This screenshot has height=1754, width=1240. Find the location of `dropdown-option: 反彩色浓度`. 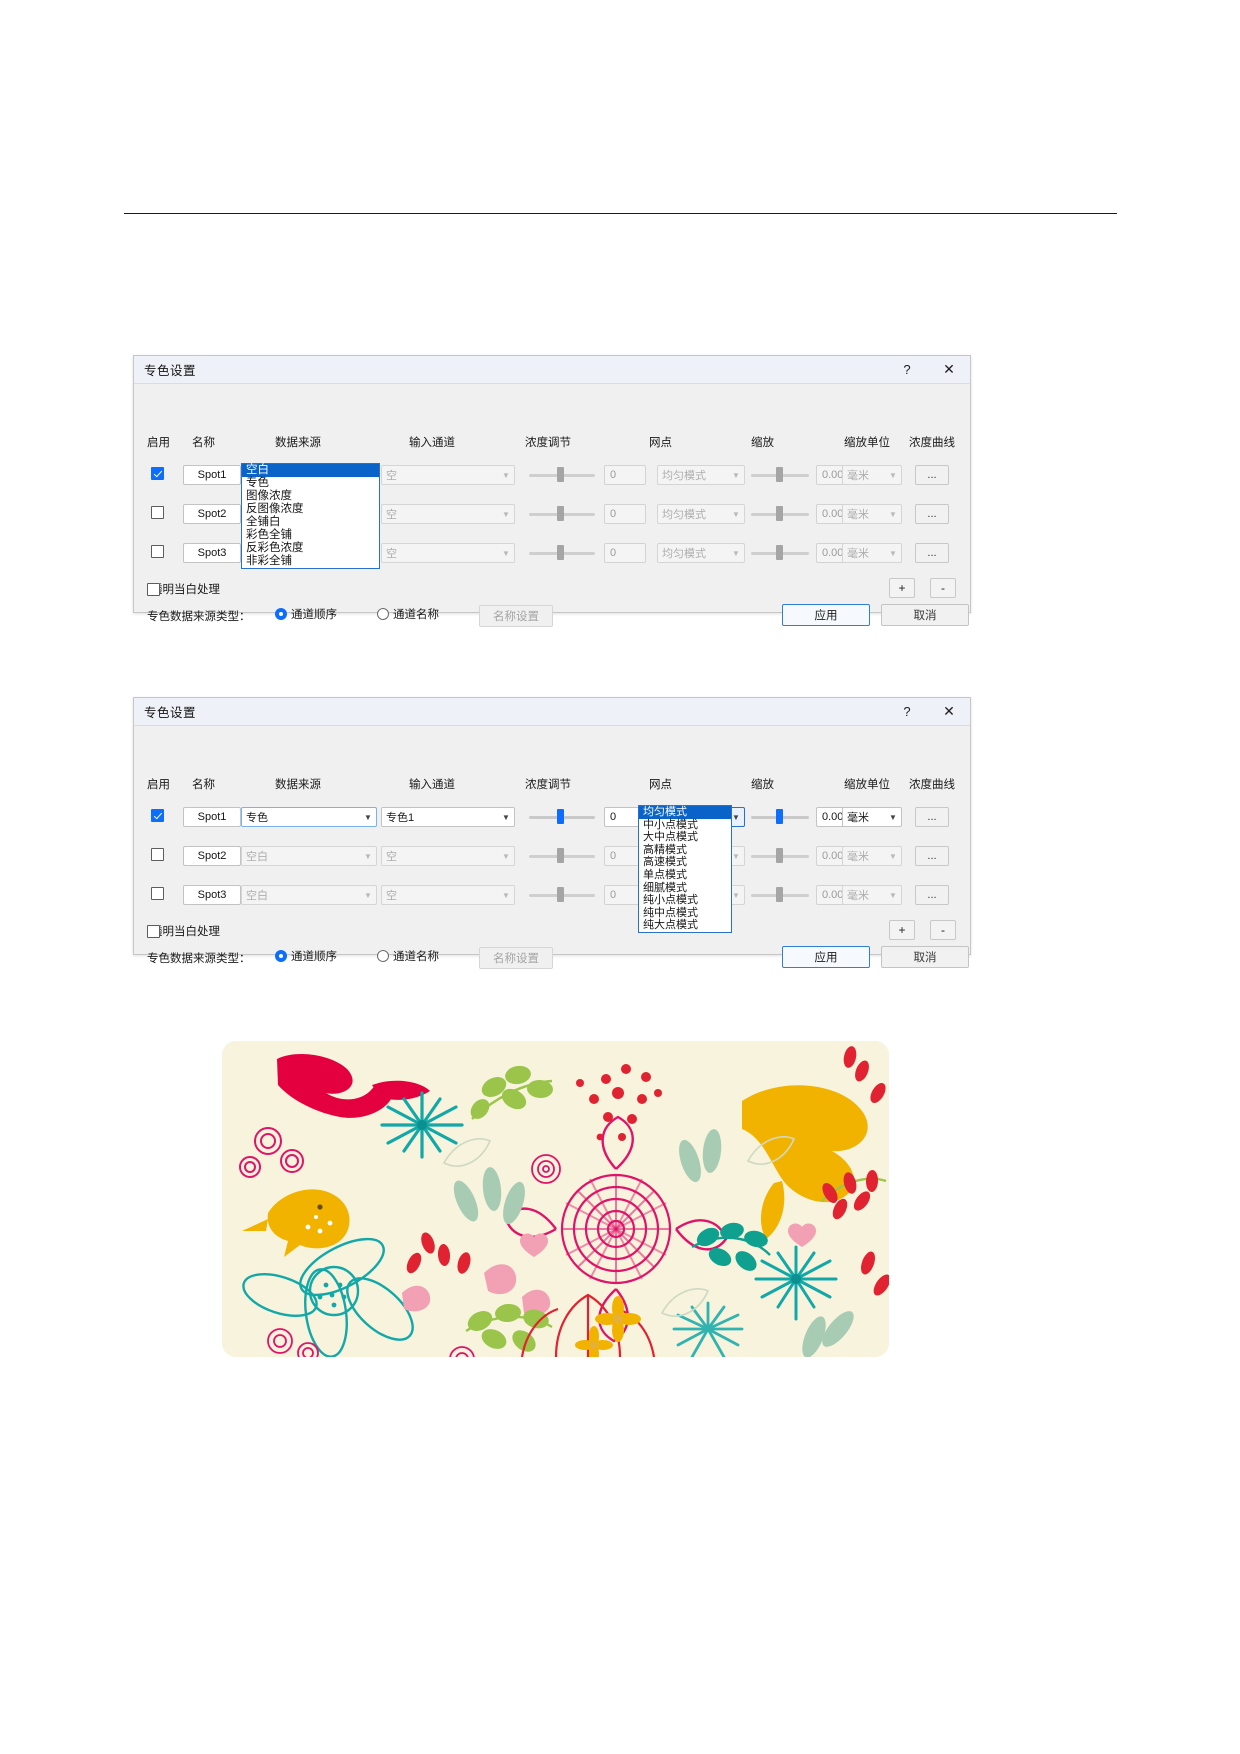

dropdown-option: 反彩色浓度 is located at coordinates (275, 548).